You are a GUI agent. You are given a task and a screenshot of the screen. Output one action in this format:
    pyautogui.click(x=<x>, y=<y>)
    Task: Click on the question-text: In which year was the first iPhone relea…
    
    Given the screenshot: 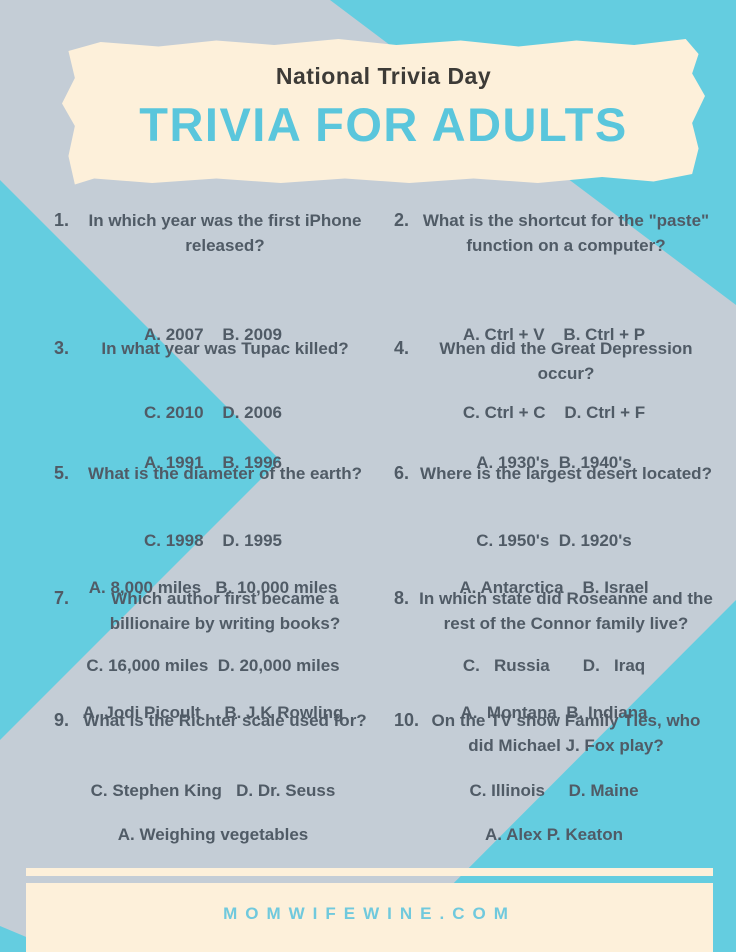 What is the action you would take?
    pyautogui.click(x=225, y=233)
    